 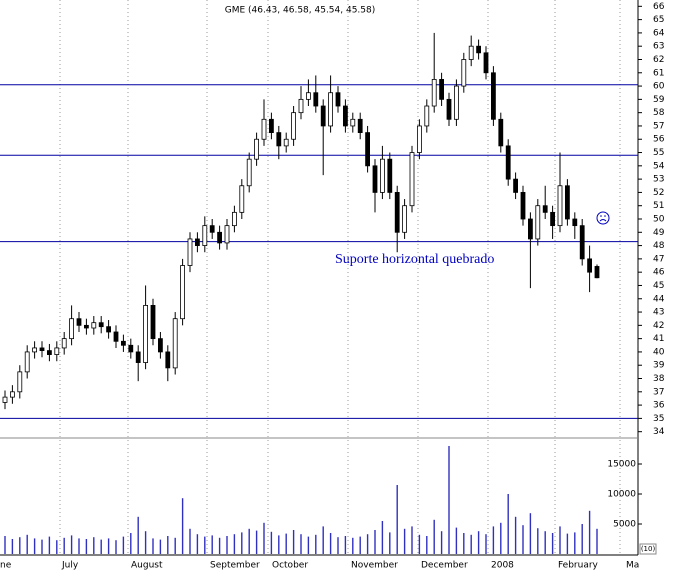 What do you see at coordinates (659, 87) in the screenshot?
I see `y-tick-label: 60` at bounding box center [659, 87].